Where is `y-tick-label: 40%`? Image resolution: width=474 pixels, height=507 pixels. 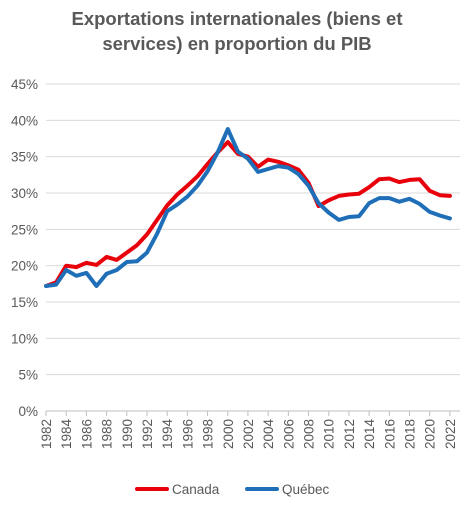
y-tick-label: 40% is located at coordinates (24, 120).